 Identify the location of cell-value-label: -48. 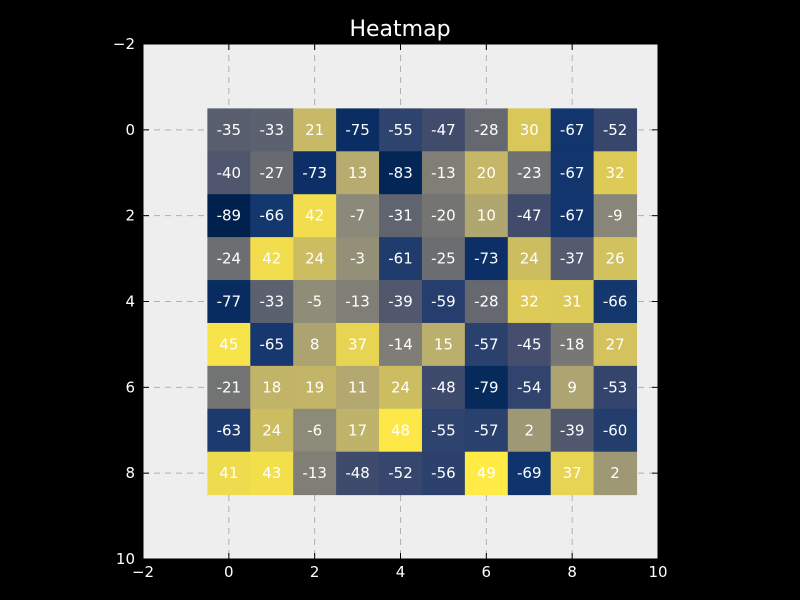
(443, 387).